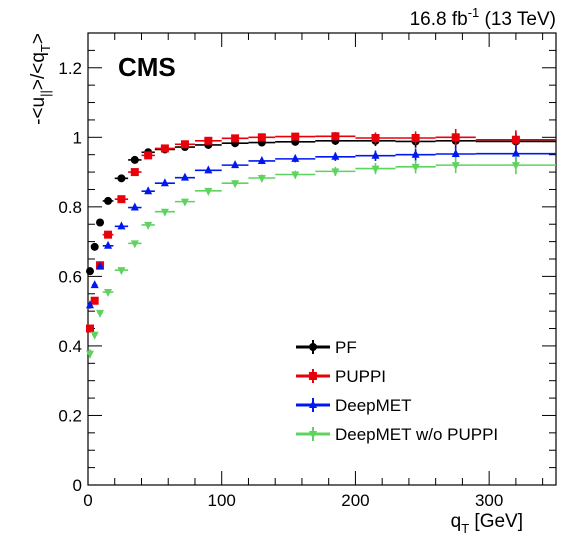 This screenshot has height=556, width=580. Describe the element at coordinates (373, 405) in the screenshot. I see `legend-label: DeepMET` at that location.